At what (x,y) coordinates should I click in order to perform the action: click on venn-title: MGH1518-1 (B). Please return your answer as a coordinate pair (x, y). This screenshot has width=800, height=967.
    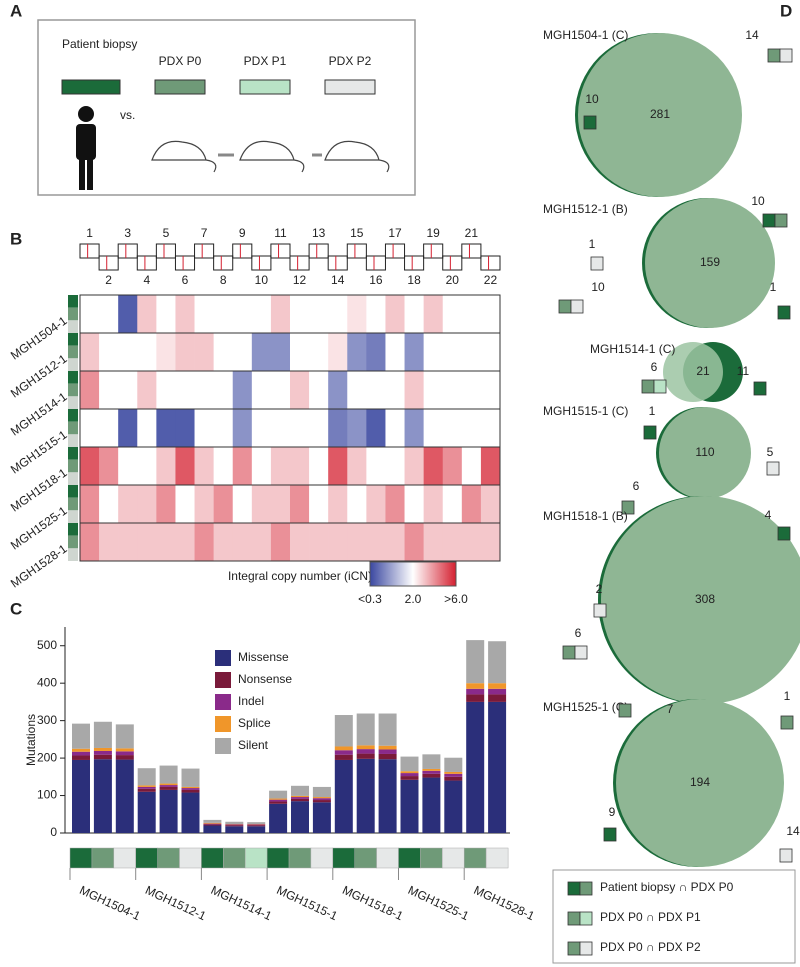
    Looking at the image, I should click on (585, 516).